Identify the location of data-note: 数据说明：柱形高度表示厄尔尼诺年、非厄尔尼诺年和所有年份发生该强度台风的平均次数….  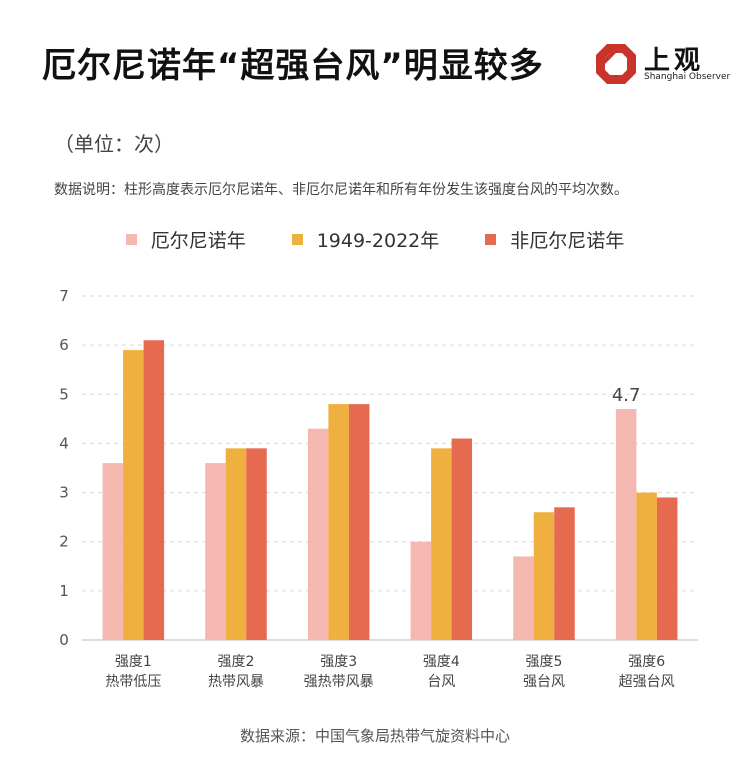
(341, 190).